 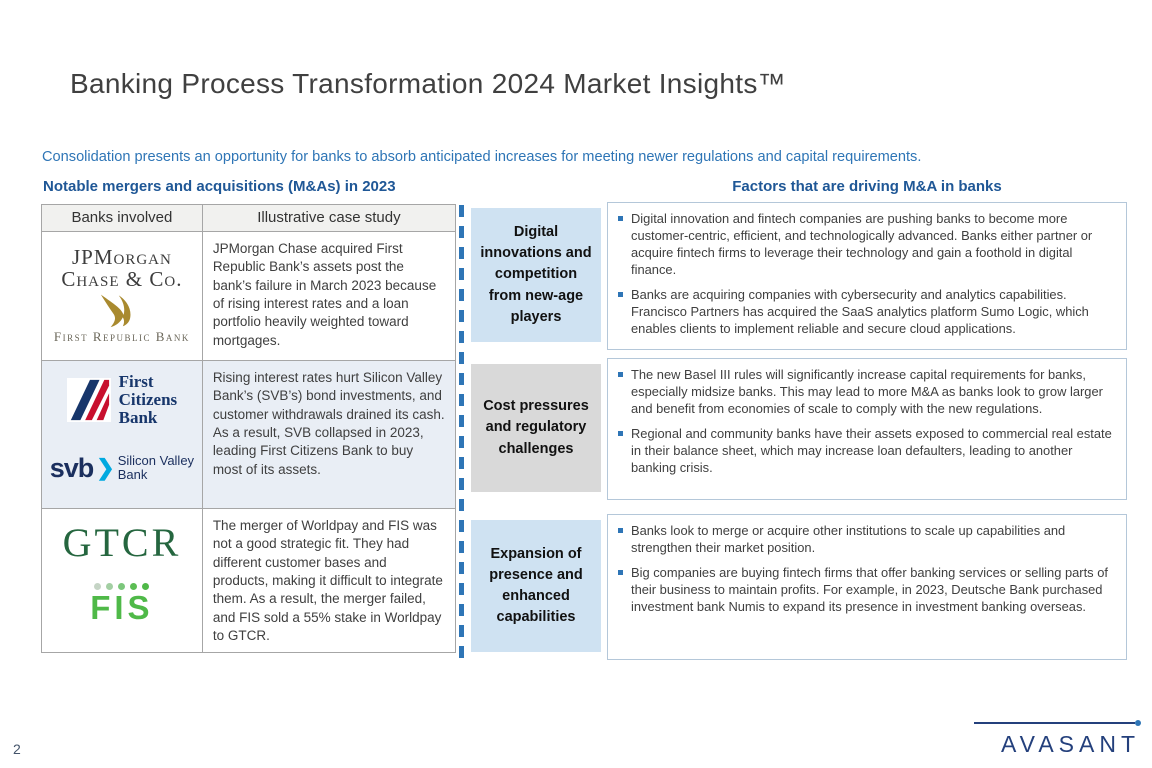 What do you see at coordinates (536, 428) in the screenshot?
I see `factor-label: Cost pressures and regulatory challenges` at bounding box center [536, 428].